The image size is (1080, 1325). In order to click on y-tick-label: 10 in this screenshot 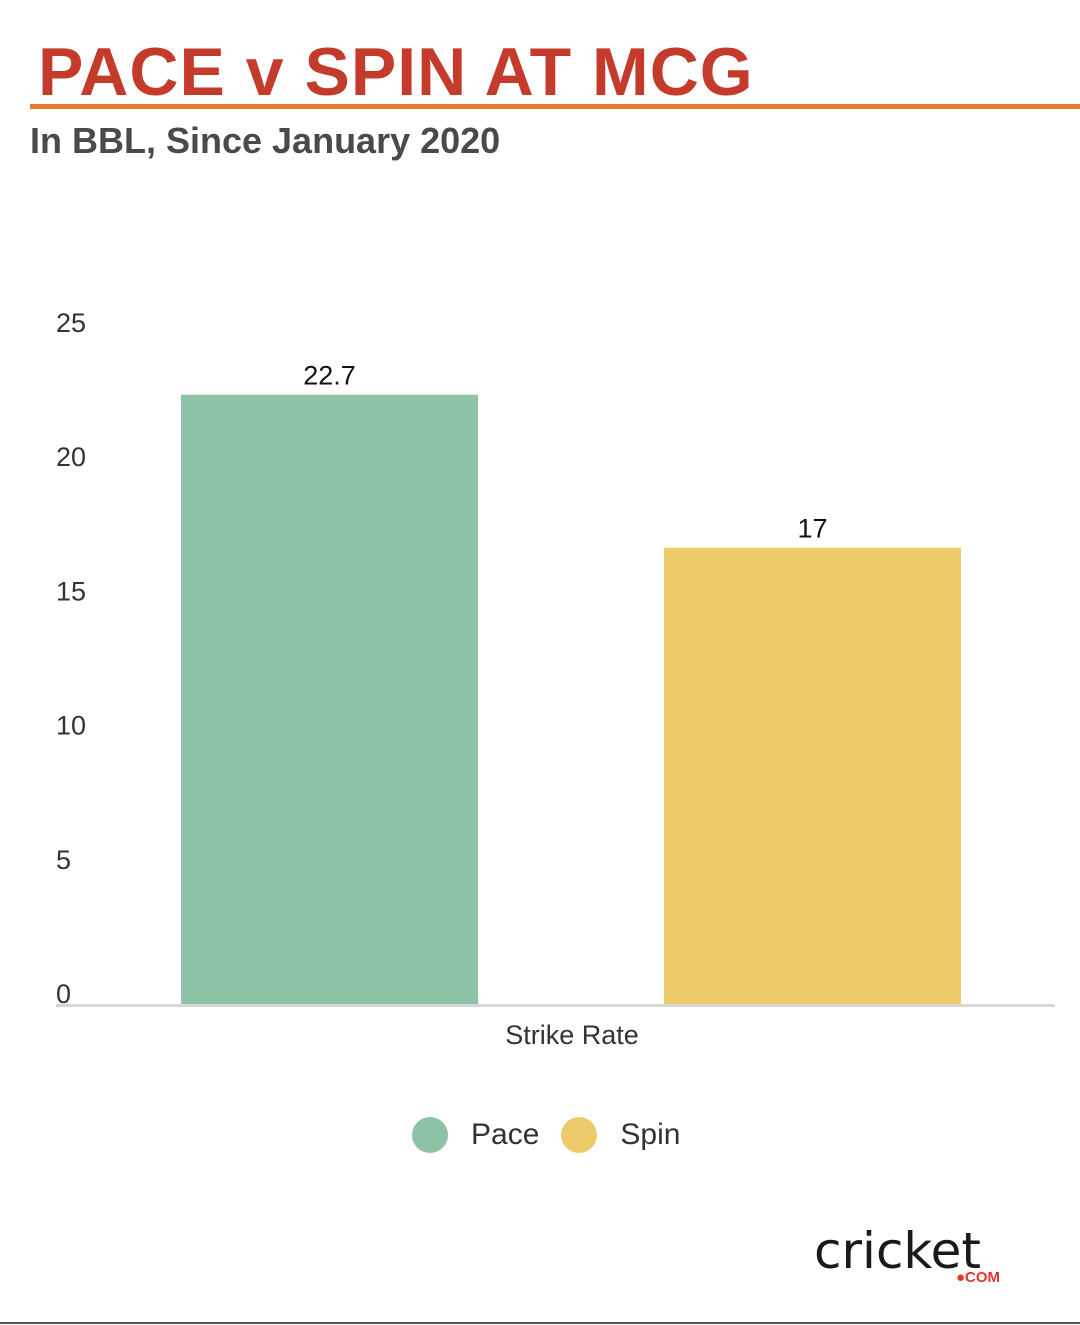, I will do `click(71, 726)`.